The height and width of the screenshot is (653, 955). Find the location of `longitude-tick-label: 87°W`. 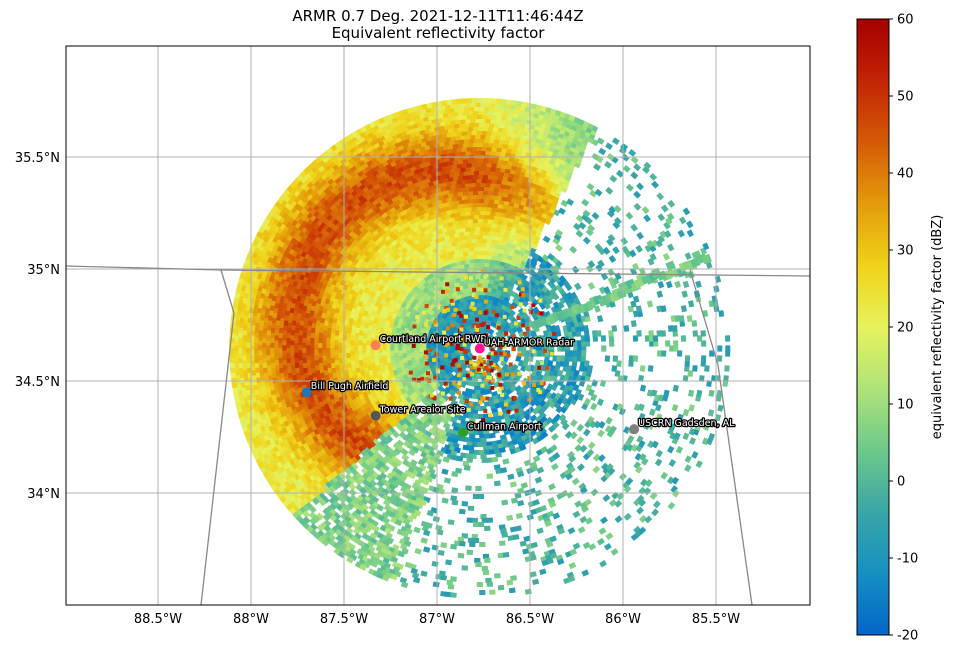

longitude-tick-label: 87°W is located at coordinates (437, 619).